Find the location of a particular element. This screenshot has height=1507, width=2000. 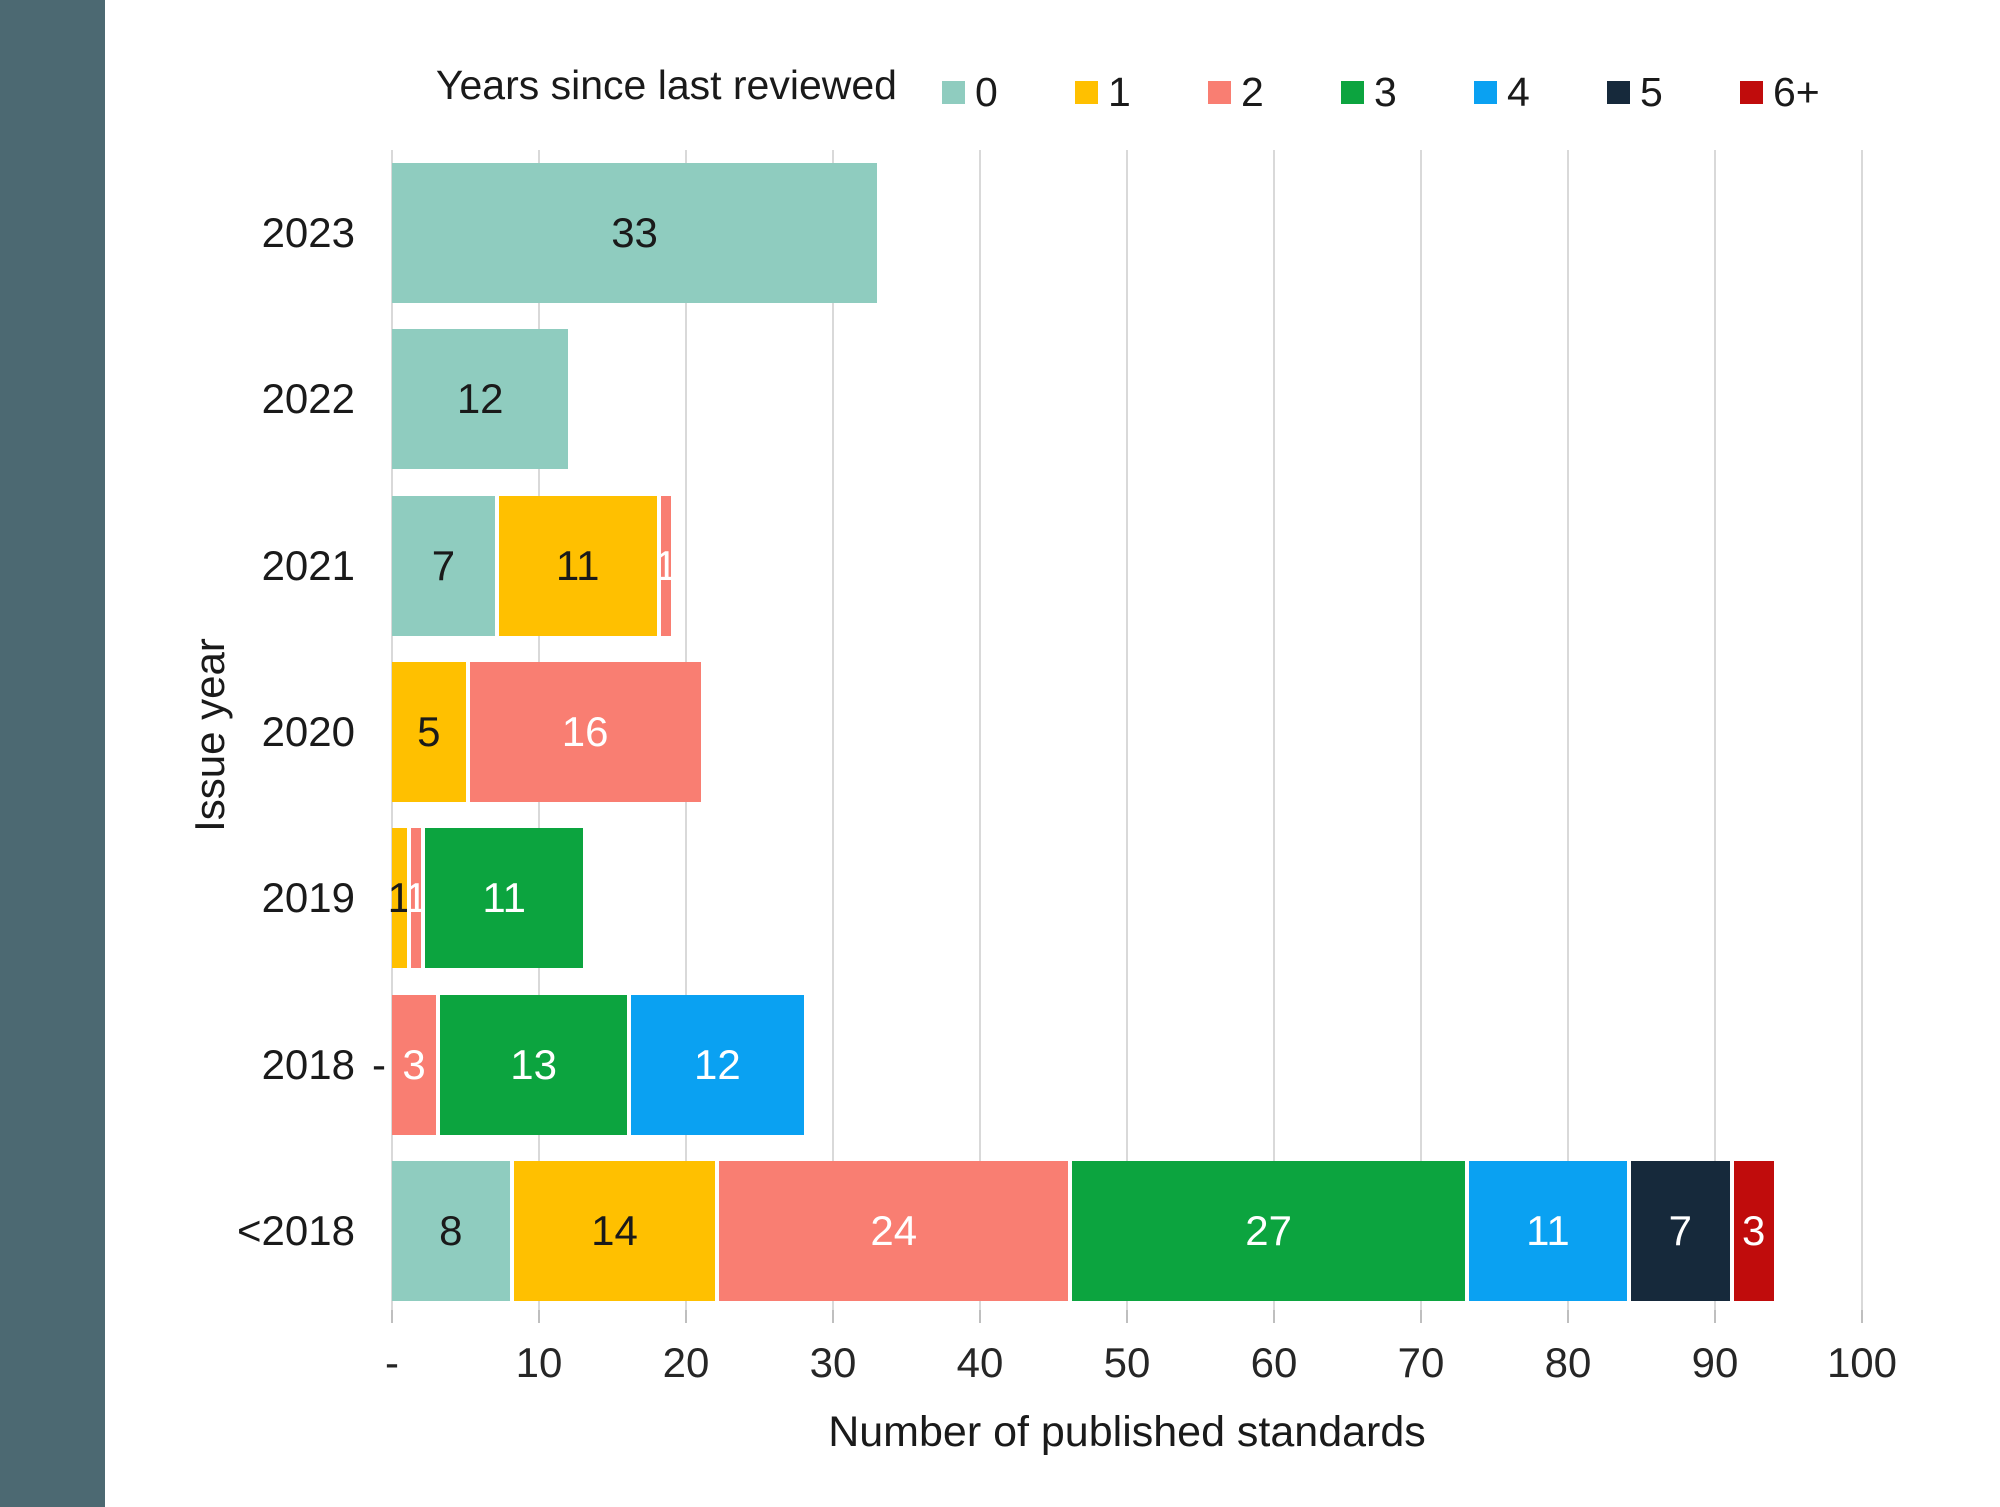

legend-label: 5 is located at coordinates (1651, 92).